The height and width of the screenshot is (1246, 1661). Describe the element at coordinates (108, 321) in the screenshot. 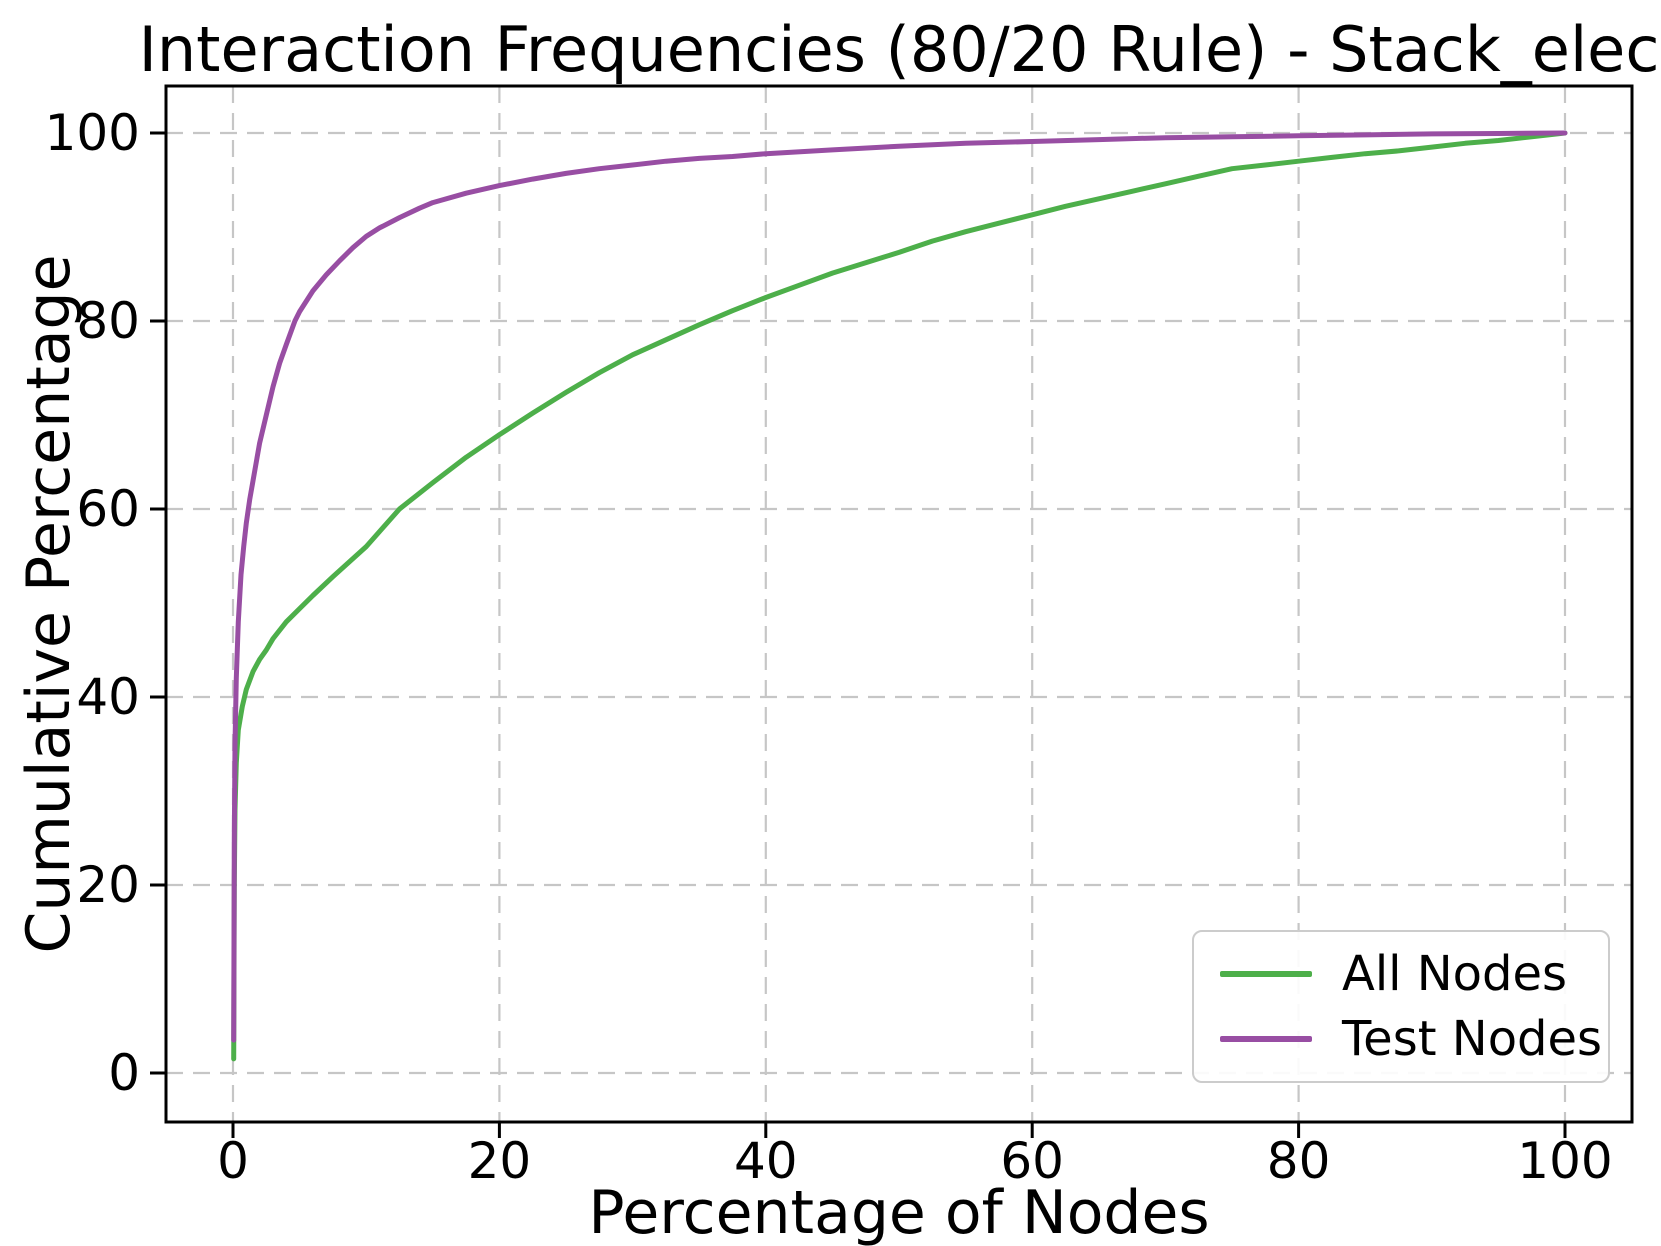

I see `y-tick-label: 80` at that location.